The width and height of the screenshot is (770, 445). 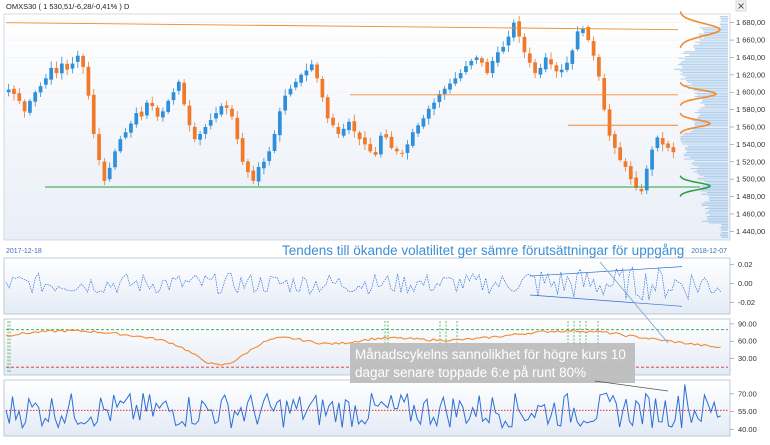 I want to click on axis-tick-label: 40.00, so click(x=747, y=429).